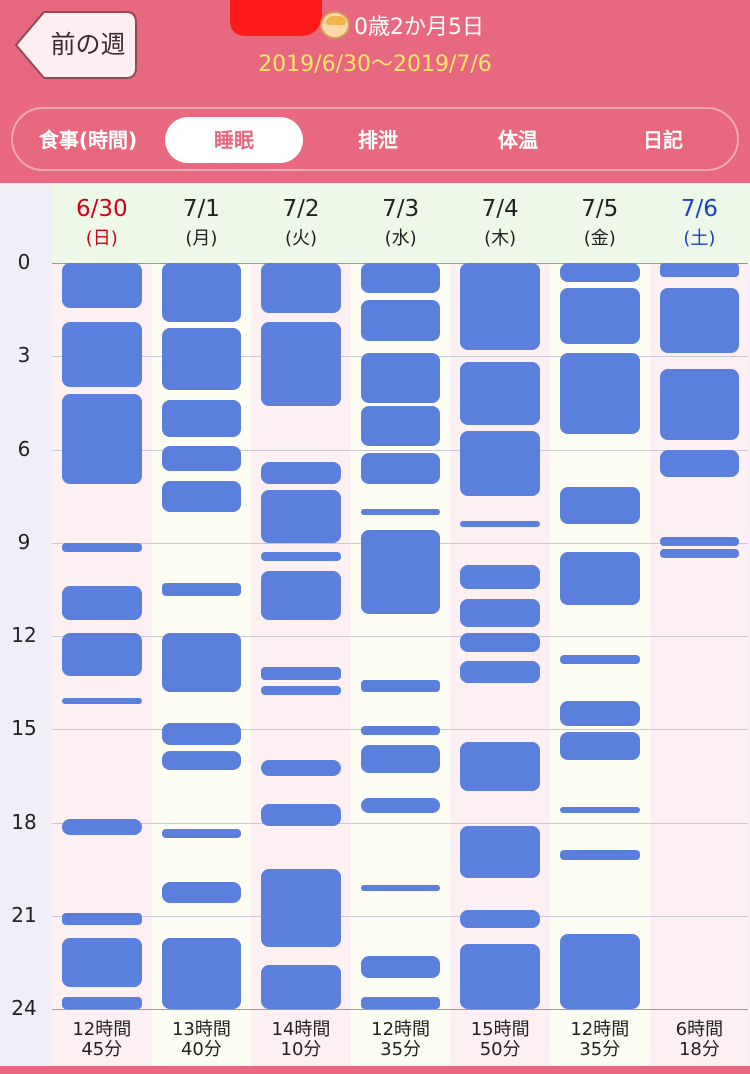 Image resolution: width=750 pixels, height=1074 pixels. I want to click on tab-sleep: 睡眠, so click(234, 140).